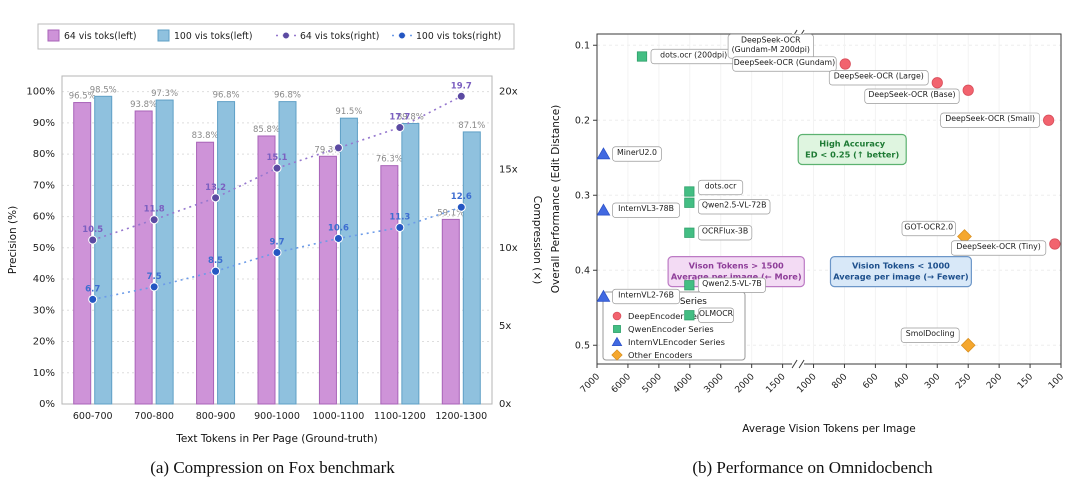  What do you see at coordinates (216, 416) in the screenshot?
I see `x-tick-label: 800-900` at bounding box center [216, 416].